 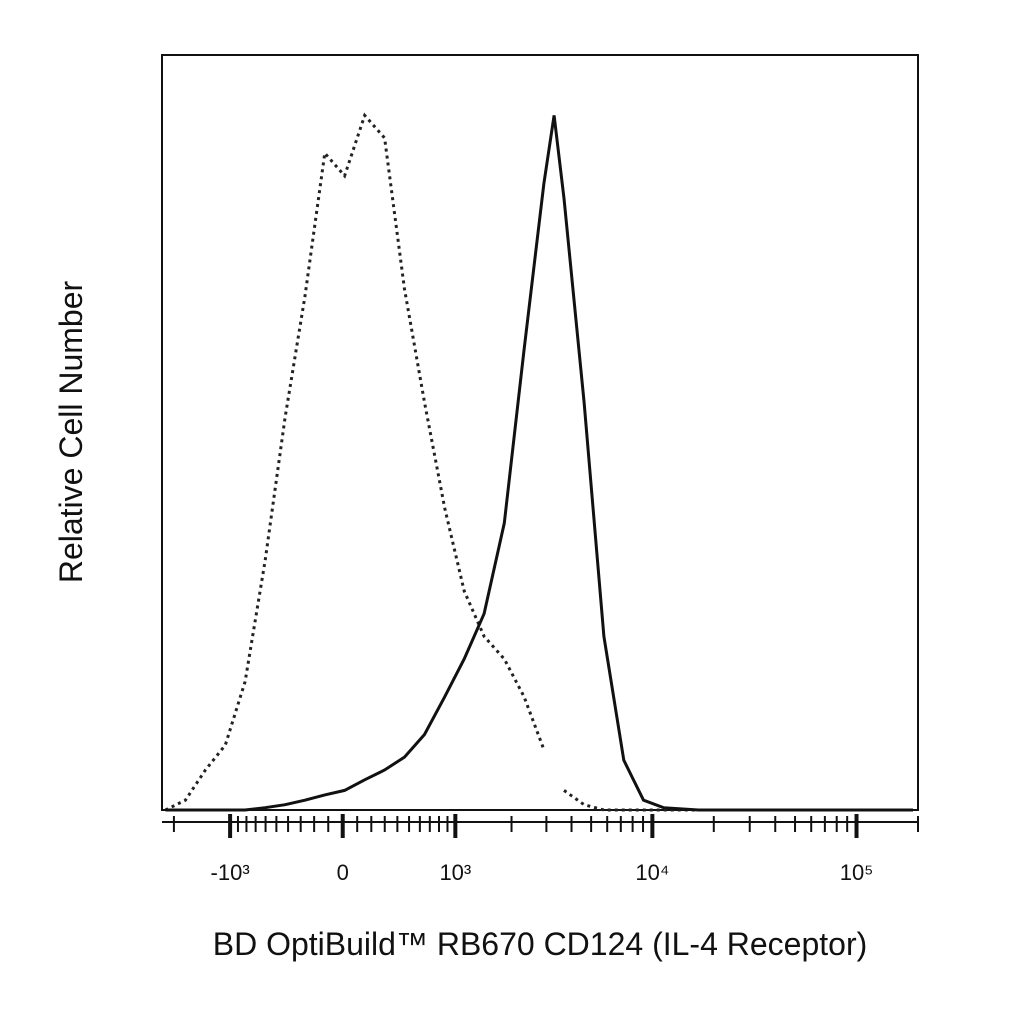 What do you see at coordinates (343, 872) in the screenshot?
I see `x-tick-label: 0` at bounding box center [343, 872].